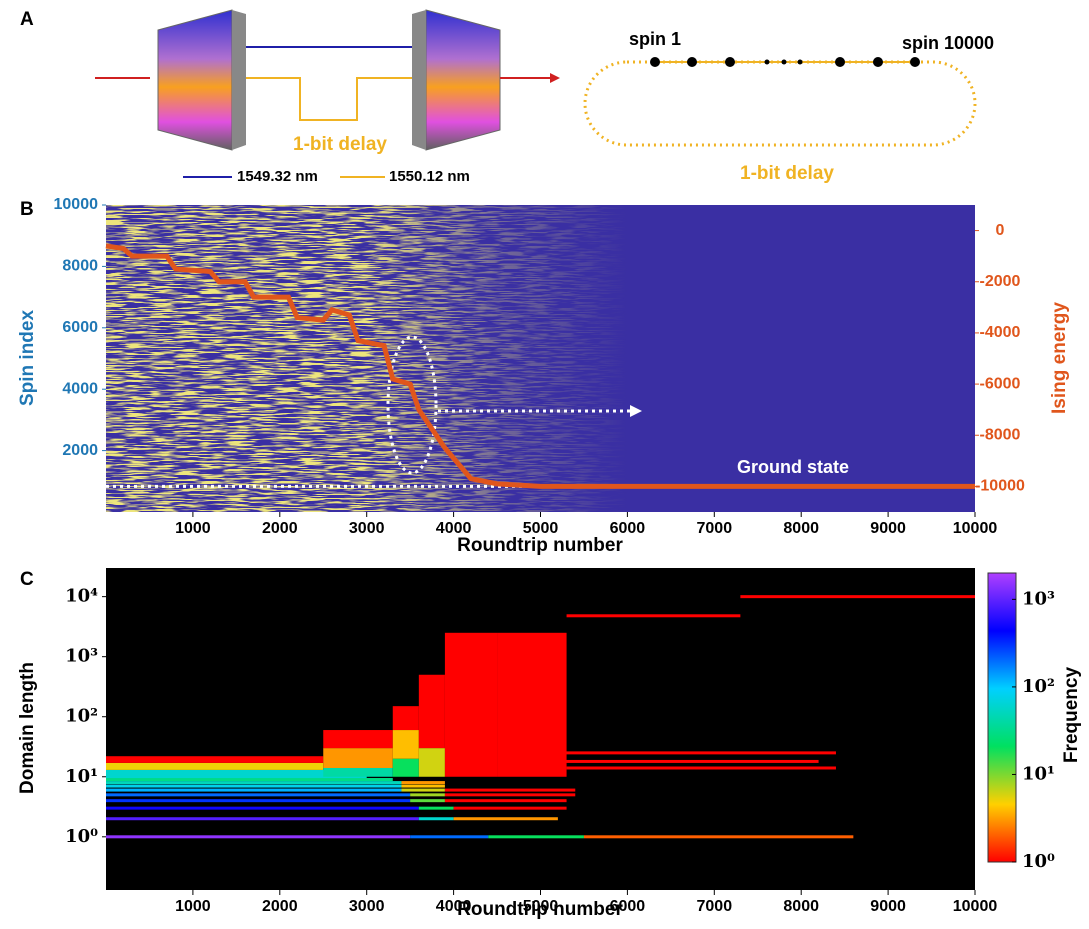 The image size is (1089, 929). I want to click on x-tick-label: 2000, so click(280, 528).